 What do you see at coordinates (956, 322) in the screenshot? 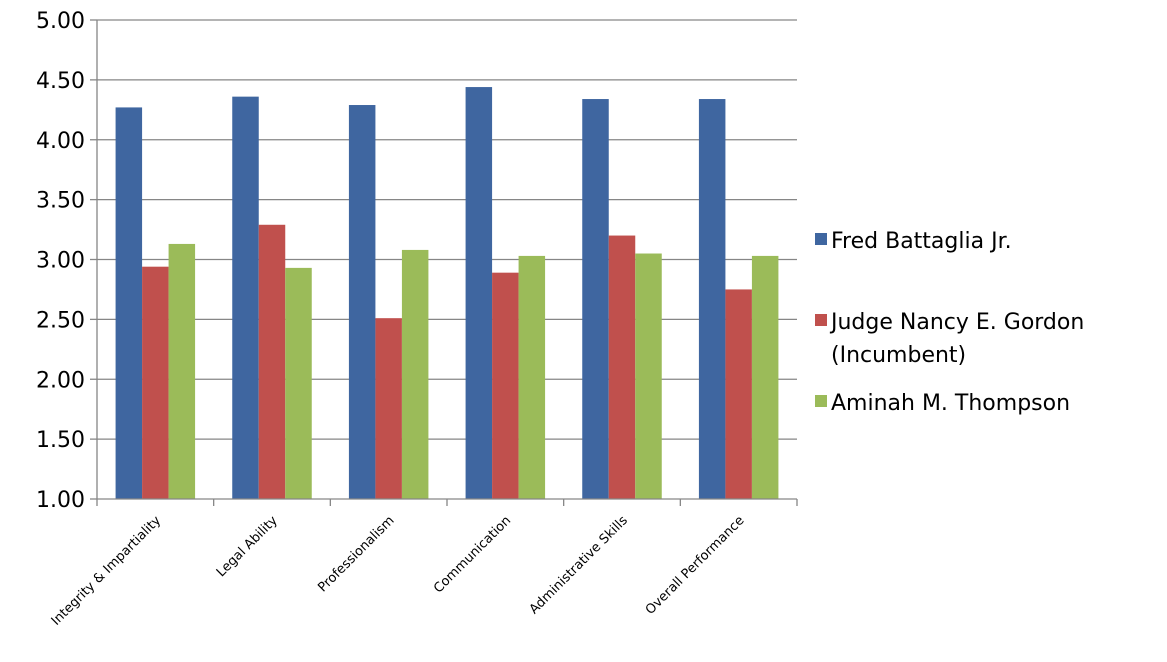
I see `legend-label: Judge Nancy E. Gordon` at bounding box center [956, 322].